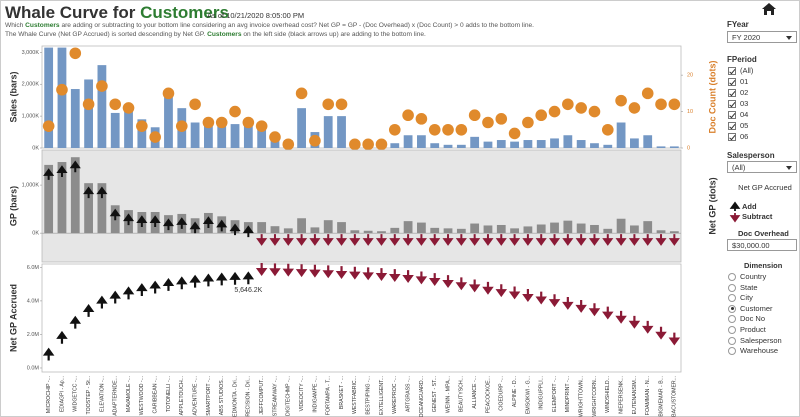 The height and width of the screenshot is (417, 800). What do you see at coordinates (750, 309) in the screenshot?
I see `radio-option: Customer` at bounding box center [750, 309].